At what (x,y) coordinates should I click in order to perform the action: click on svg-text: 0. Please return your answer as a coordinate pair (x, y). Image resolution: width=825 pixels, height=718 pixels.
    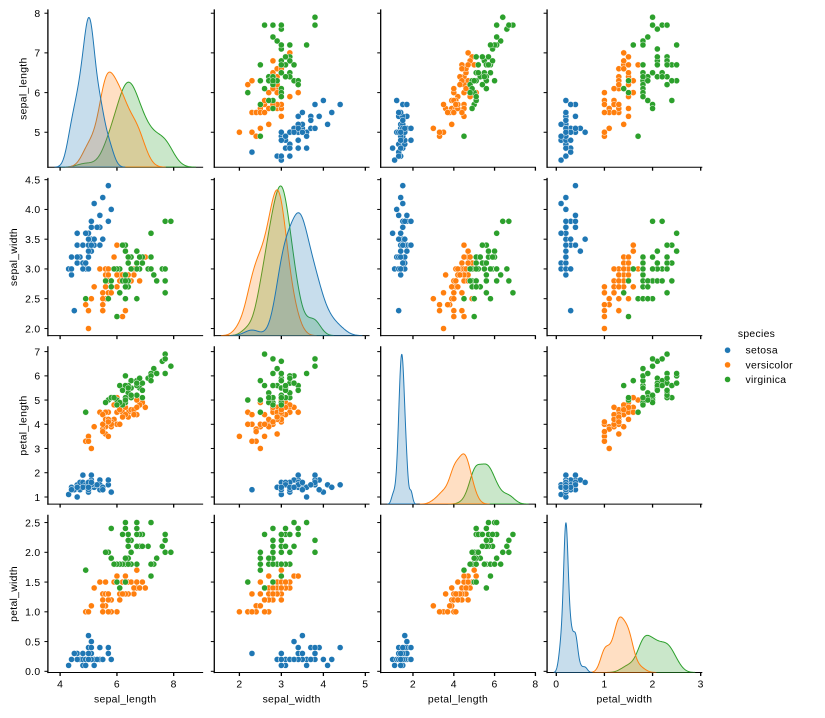
    Looking at the image, I should click on (556, 685).